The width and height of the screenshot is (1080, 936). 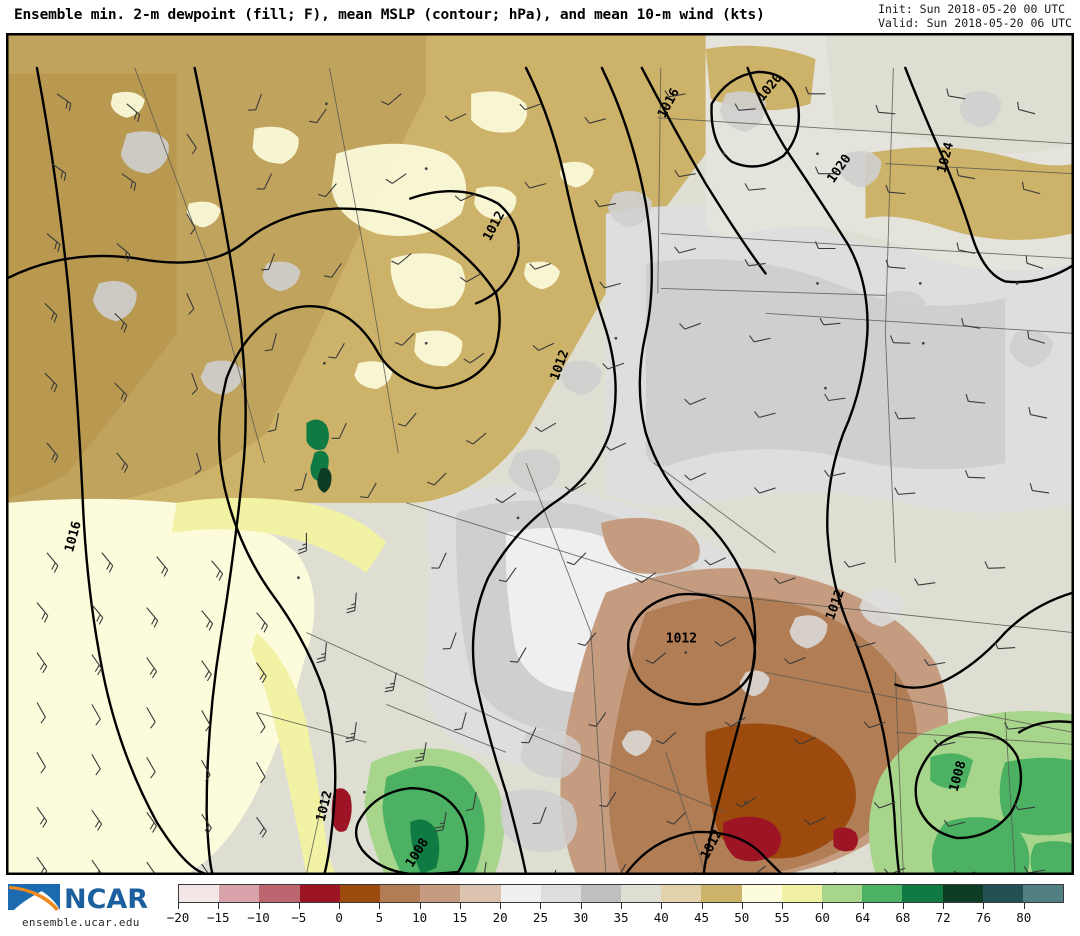 What do you see at coordinates (500, 917) in the screenshot?
I see `colorbar-tick-label: 20` at bounding box center [500, 917].